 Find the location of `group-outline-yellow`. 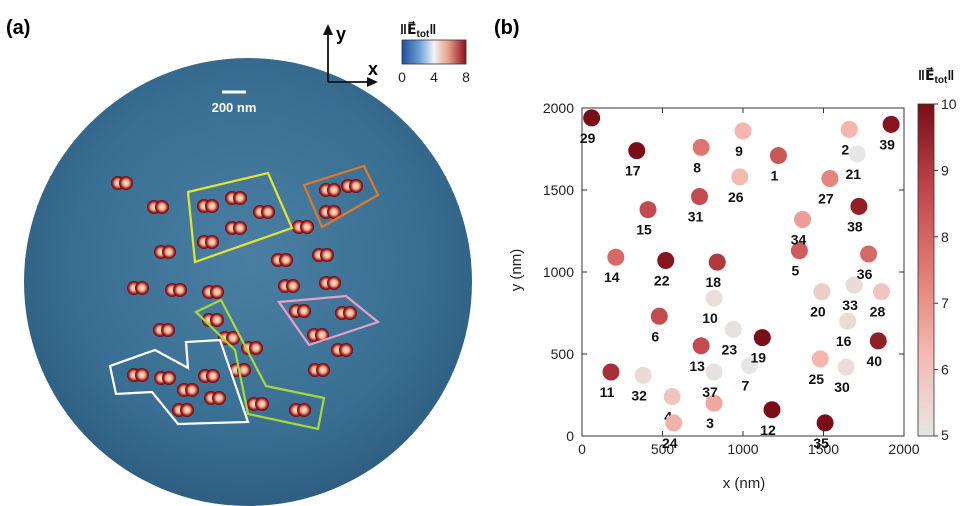

group-outline-yellow is located at coordinates (240, 217).